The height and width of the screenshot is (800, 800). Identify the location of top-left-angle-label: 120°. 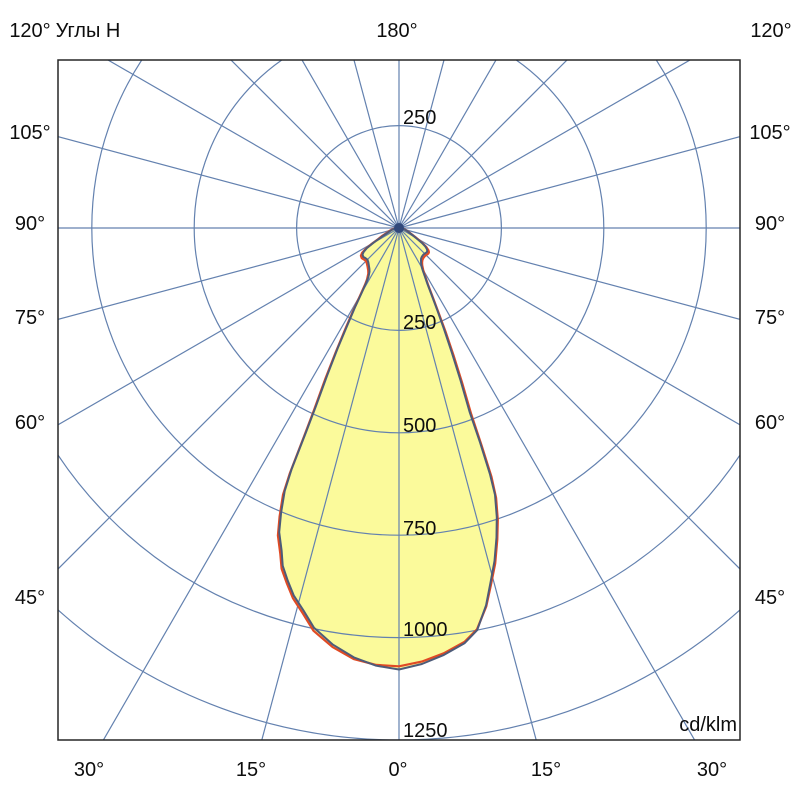
(29, 31).